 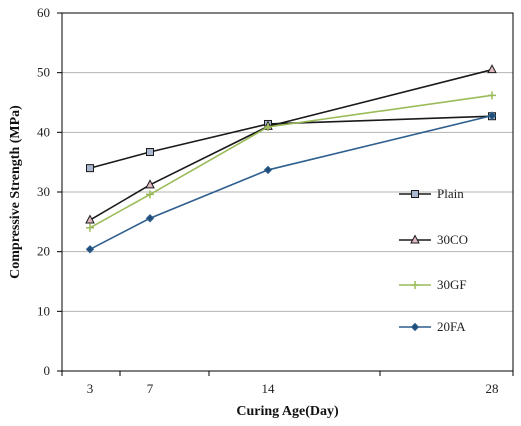 What do you see at coordinates (47, 370) in the screenshot?
I see `y-tick-label: 0` at bounding box center [47, 370].